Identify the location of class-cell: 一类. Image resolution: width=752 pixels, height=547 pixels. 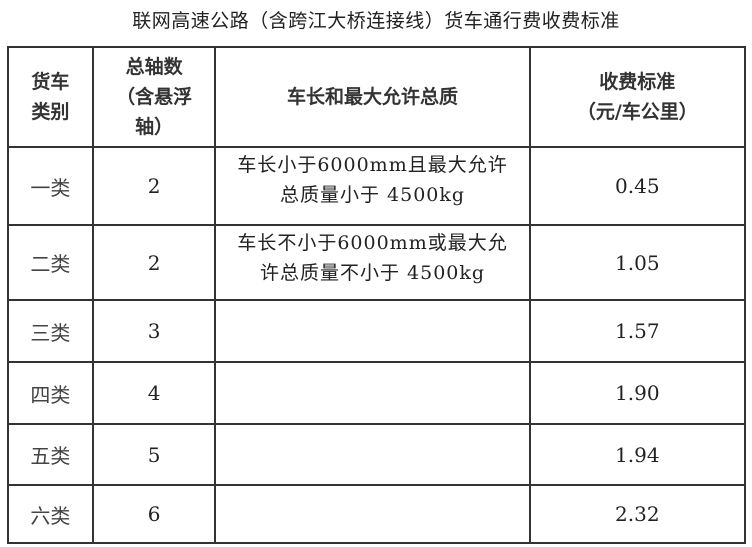
(50, 186).